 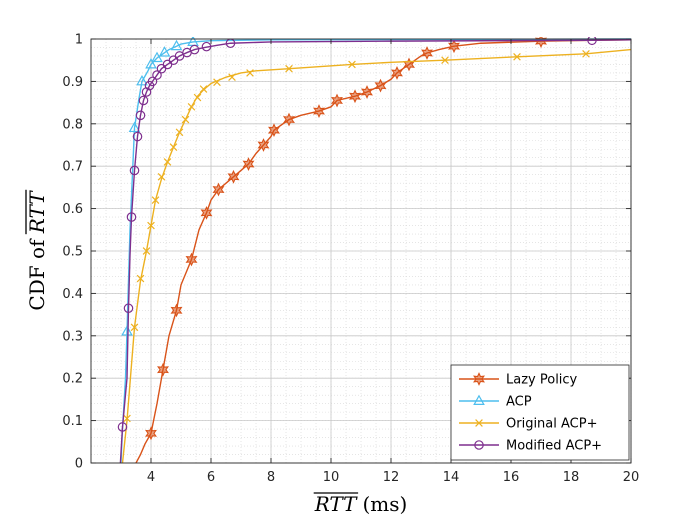 I want to click on x-tick-label: 12, so click(x=391, y=477).